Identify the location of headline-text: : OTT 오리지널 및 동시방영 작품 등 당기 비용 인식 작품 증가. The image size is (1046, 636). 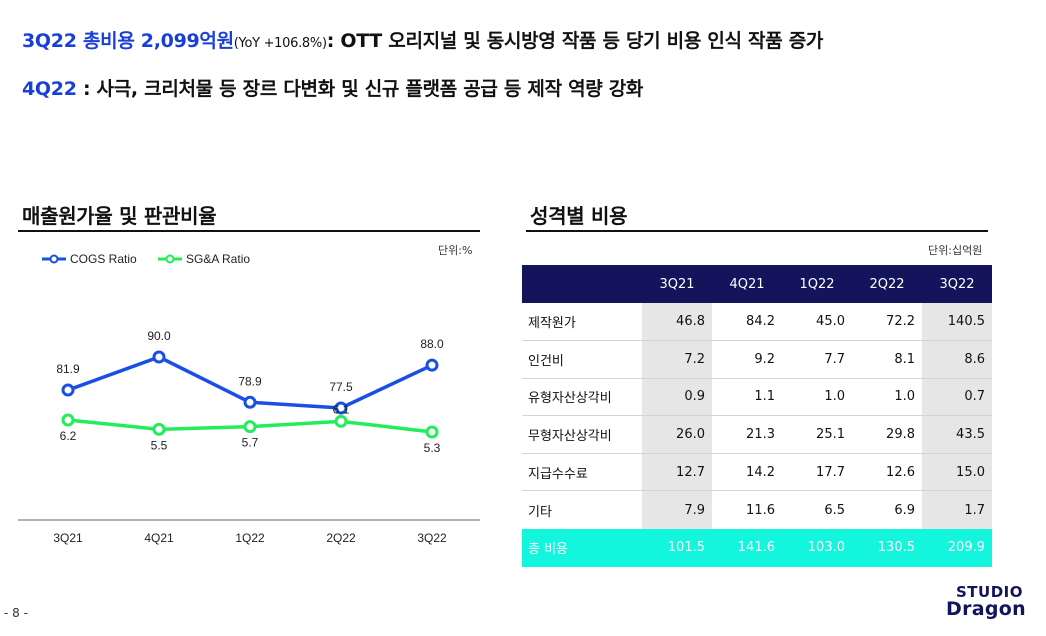
(575, 41).